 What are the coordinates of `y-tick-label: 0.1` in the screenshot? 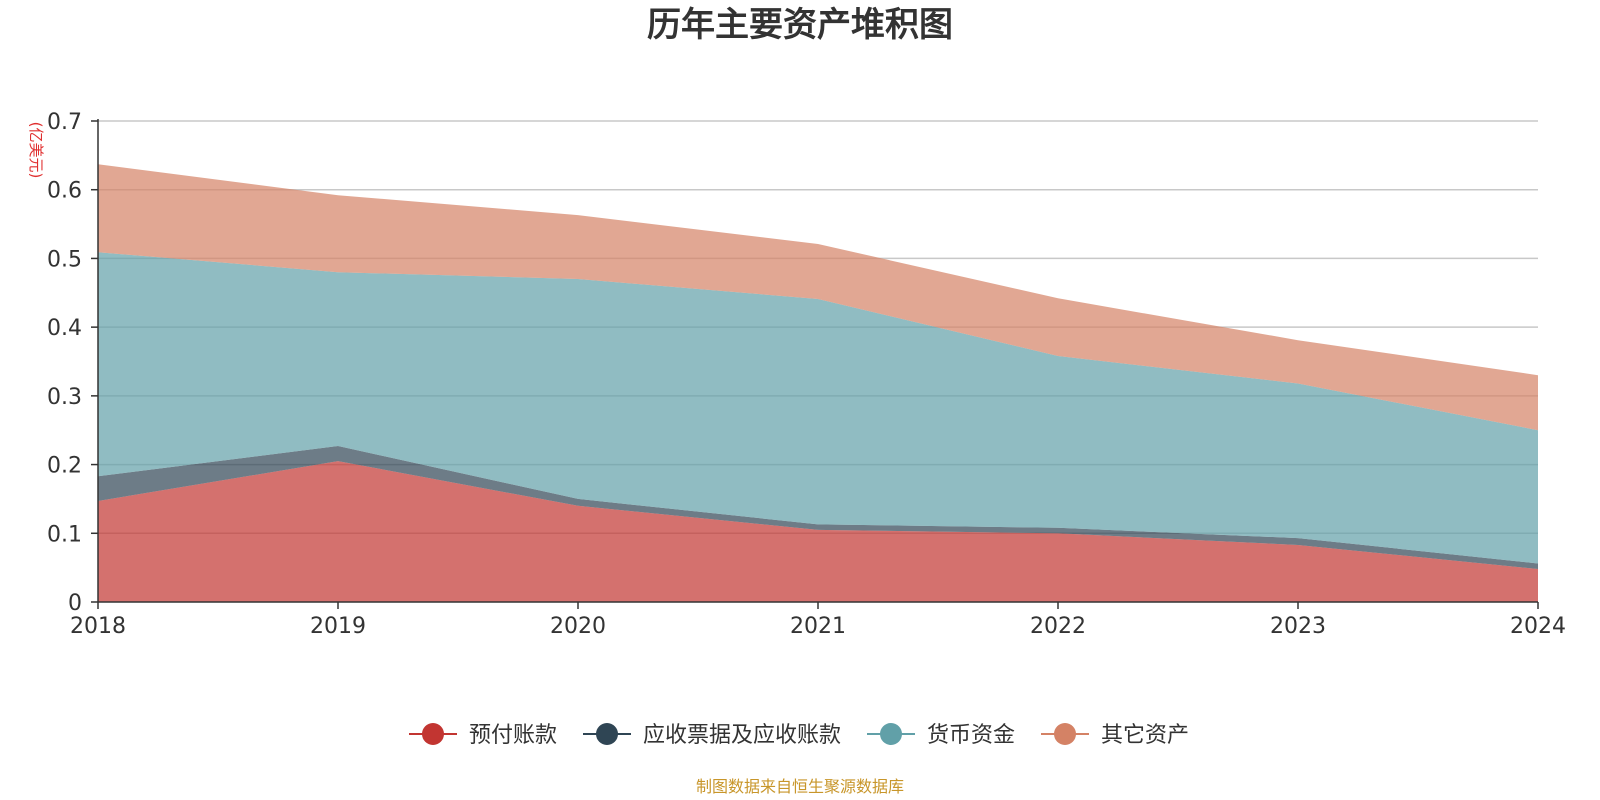 It's located at (64, 534).